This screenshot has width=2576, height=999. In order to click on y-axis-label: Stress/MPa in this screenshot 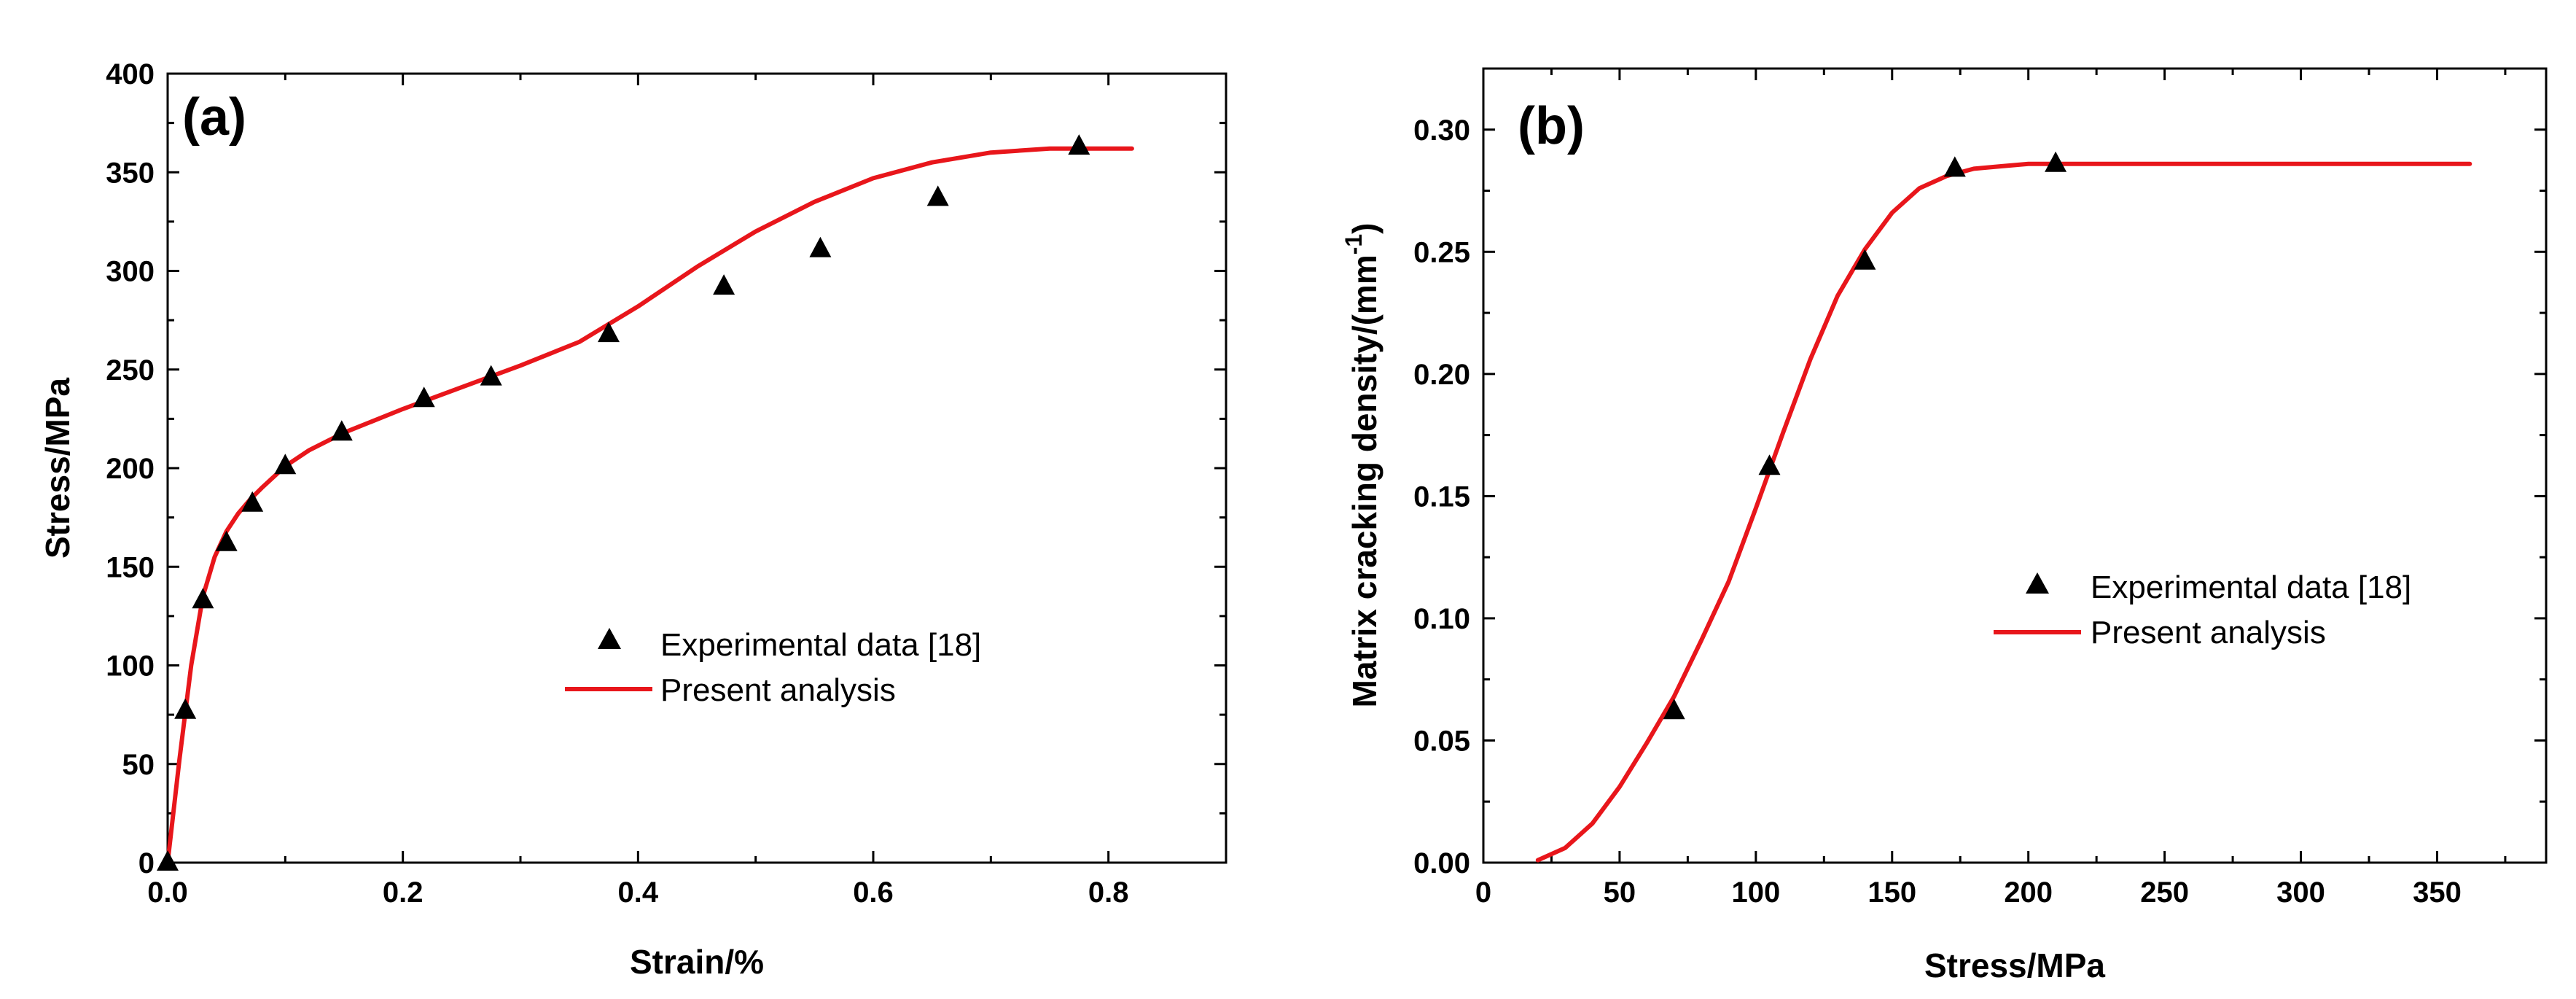, I will do `click(58, 468)`.